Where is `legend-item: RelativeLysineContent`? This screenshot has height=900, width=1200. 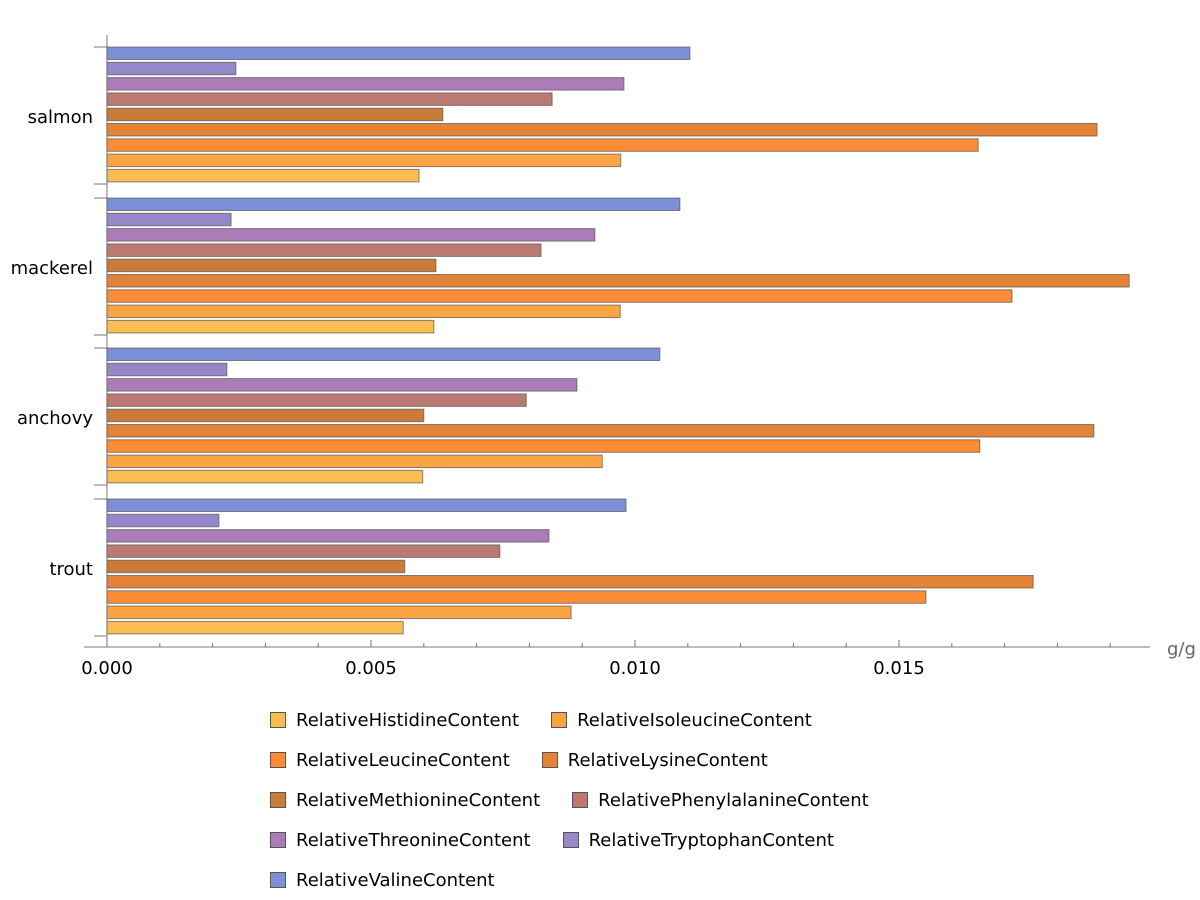
legend-item: RelativeLysineContent is located at coordinates (654, 760).